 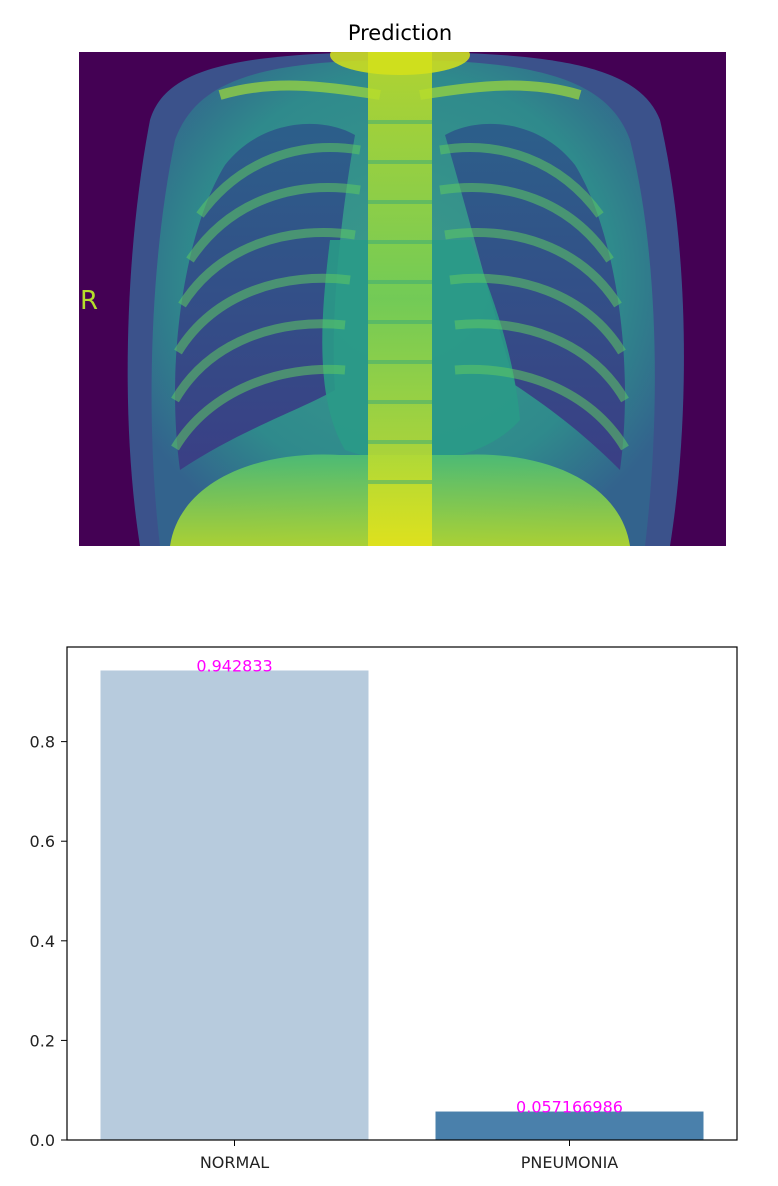 I want to click on y-tick-label: 0.6, so click(x=42, y=841).